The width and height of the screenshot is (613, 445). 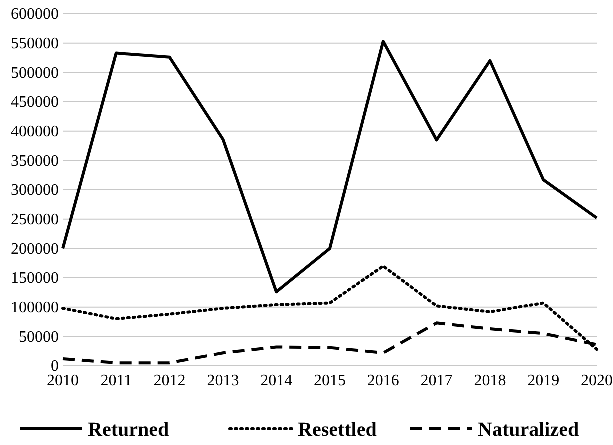 What do you see at coordinates (35, 161) in the screenshot?
I see `y-tick-label: 350000` at bounding box center [35, 161].